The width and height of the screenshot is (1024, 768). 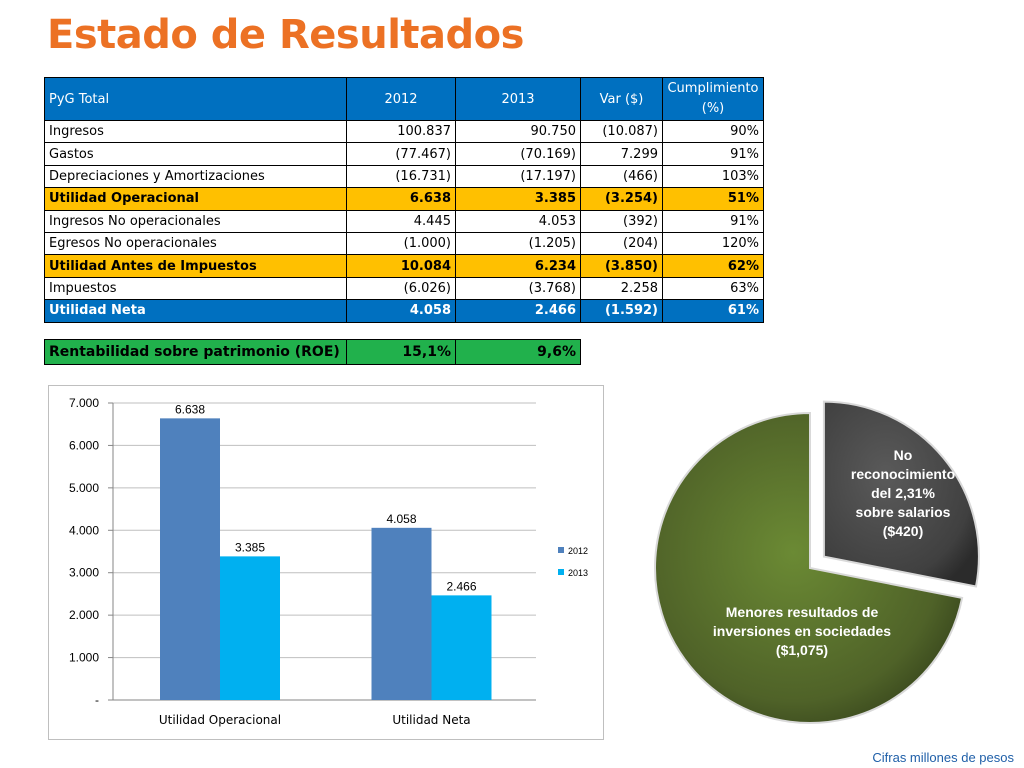 I want to click on cell-label: Ingresos No operacionales, so click(x=195, y=221).